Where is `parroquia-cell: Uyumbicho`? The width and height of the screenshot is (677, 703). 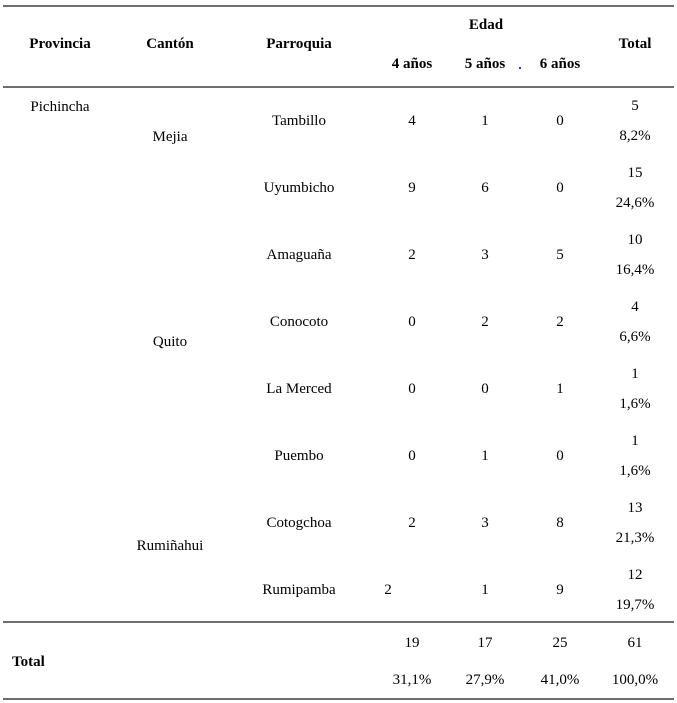 parroquia-cell: Uyumbicho is located at coordinates (299, 188).